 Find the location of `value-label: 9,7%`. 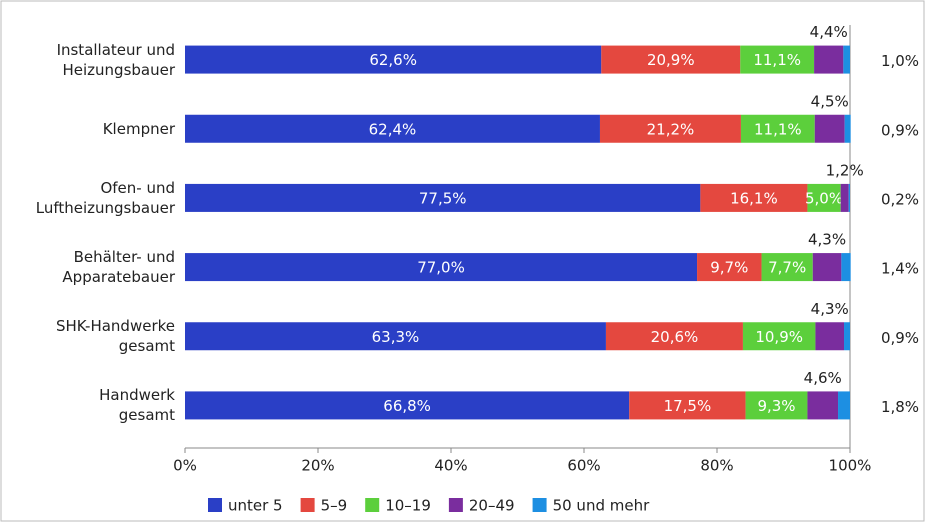

value-label: 9,7% is located at coordinates (729, 268).